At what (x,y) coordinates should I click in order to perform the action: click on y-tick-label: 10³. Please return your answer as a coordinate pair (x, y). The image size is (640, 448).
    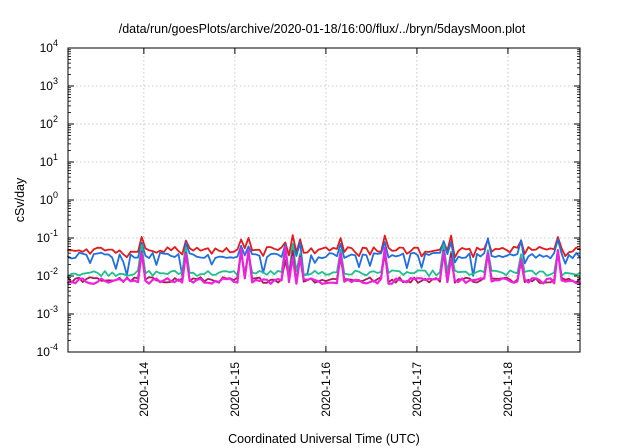
    Looking at the image, I should click on (49, 84).